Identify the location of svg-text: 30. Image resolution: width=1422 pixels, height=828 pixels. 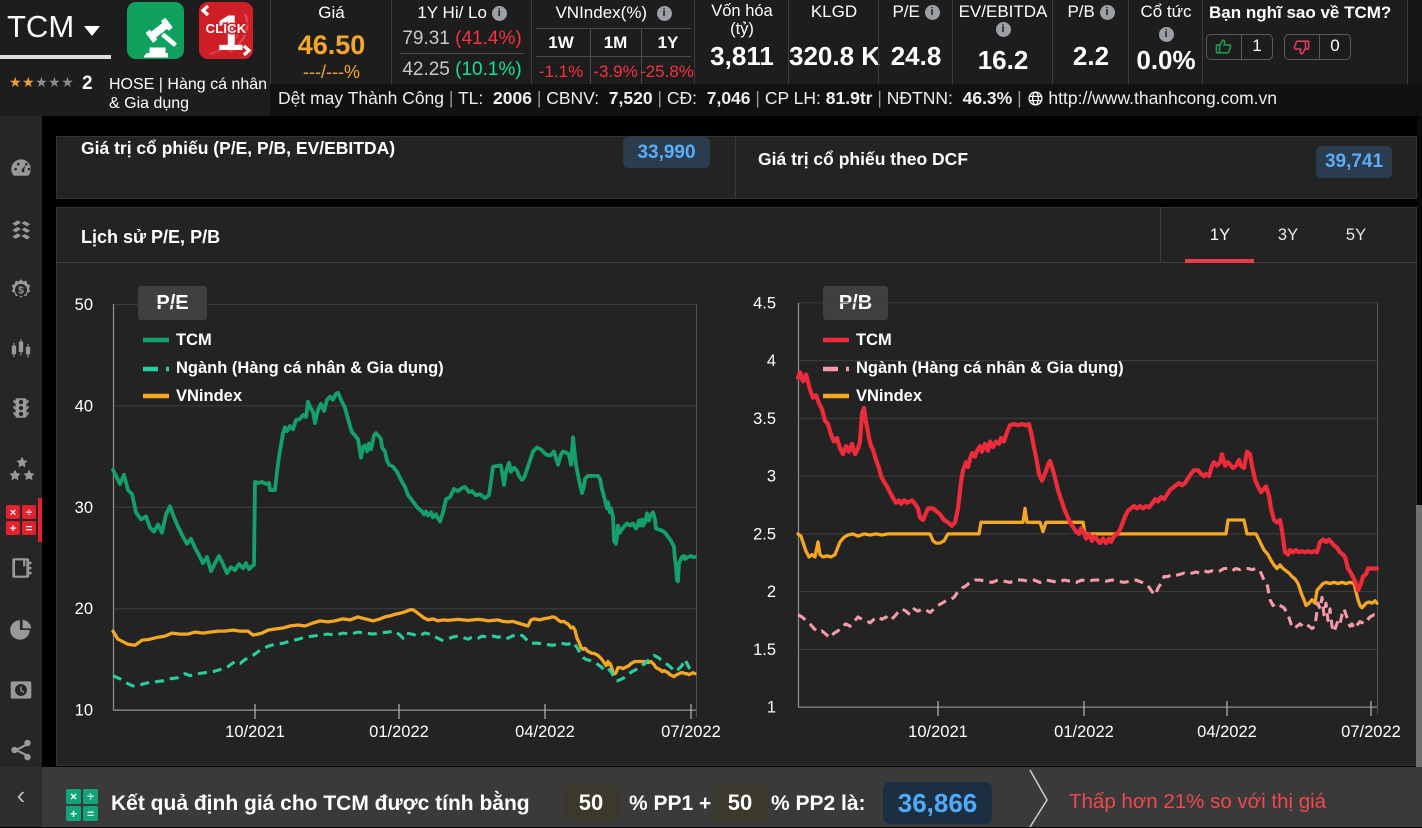
(84, 508).